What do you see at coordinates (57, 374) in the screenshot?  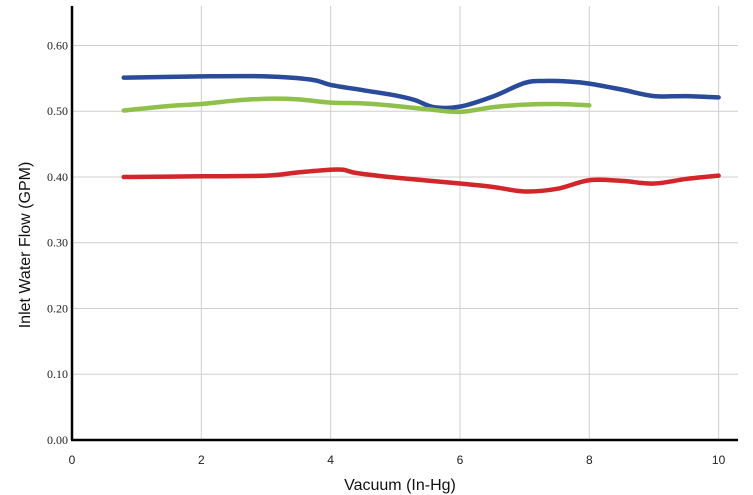 I see `y-tick-label: 0.10` at bounding box center [57, 374].